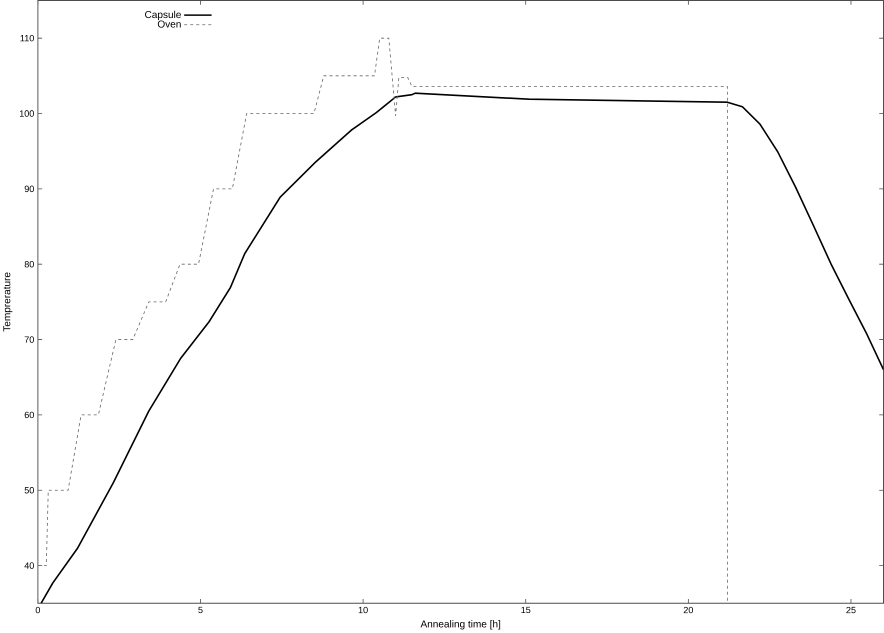 Image resolution: width=884 pixels, height=633 pixels. Describe the element at coordinates (29, 415) in the screenshot. I see `y-tick-label: 60` at that location.